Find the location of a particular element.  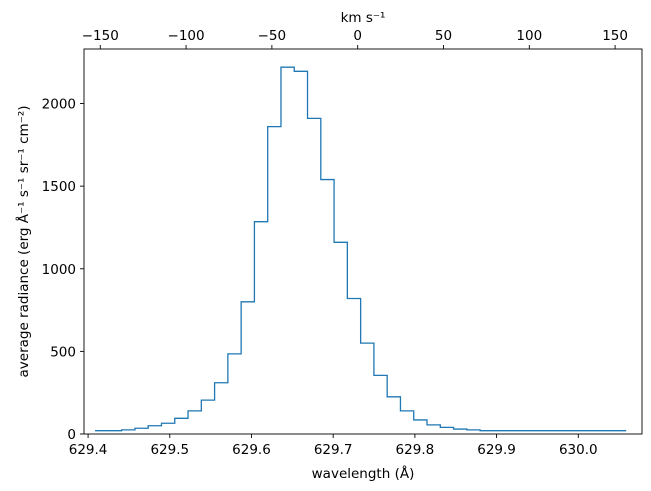

y-tick-label: 500 is located at coordinates (63, 352).